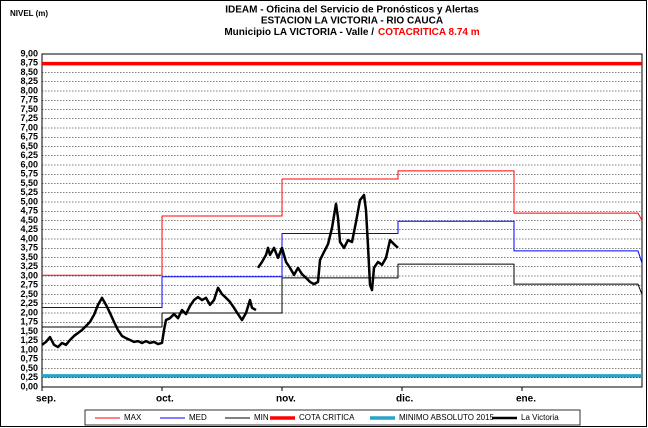 Image resolution: width=648 pixels, height=428 pixels. Describe the element at coordinates (29, 72) in the screenshot. I see `y-tick-label: 8,50` at that location.